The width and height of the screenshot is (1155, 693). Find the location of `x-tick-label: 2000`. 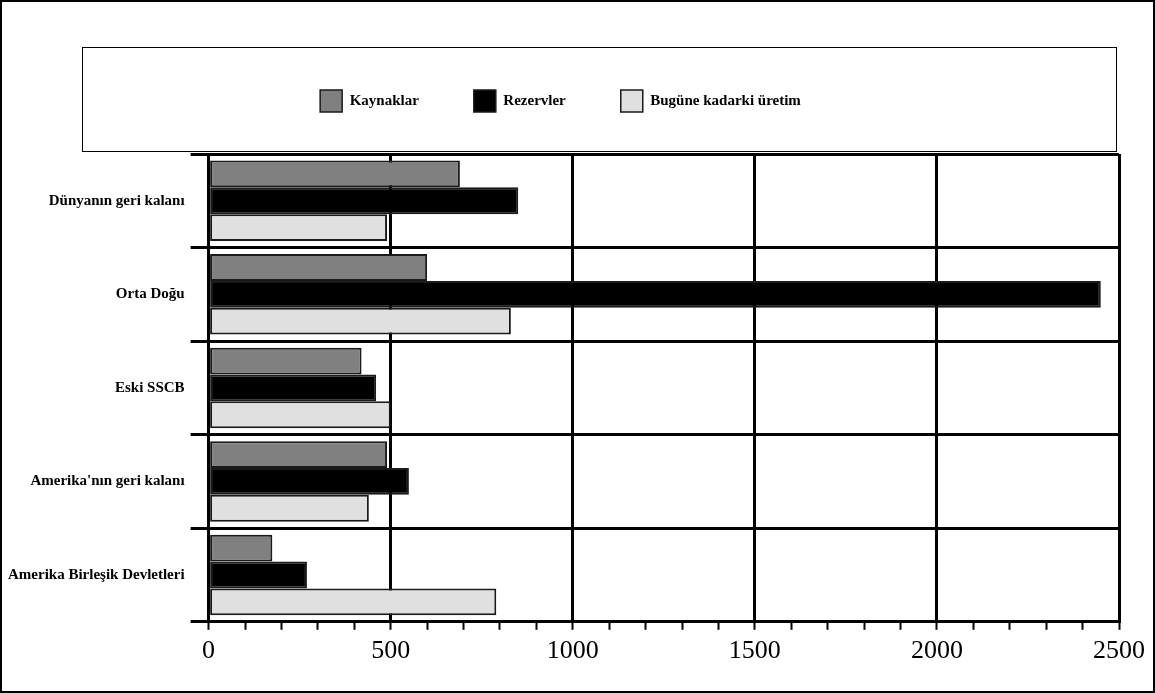

x-tick-label: 2000 is located at coordinates (936, 650).